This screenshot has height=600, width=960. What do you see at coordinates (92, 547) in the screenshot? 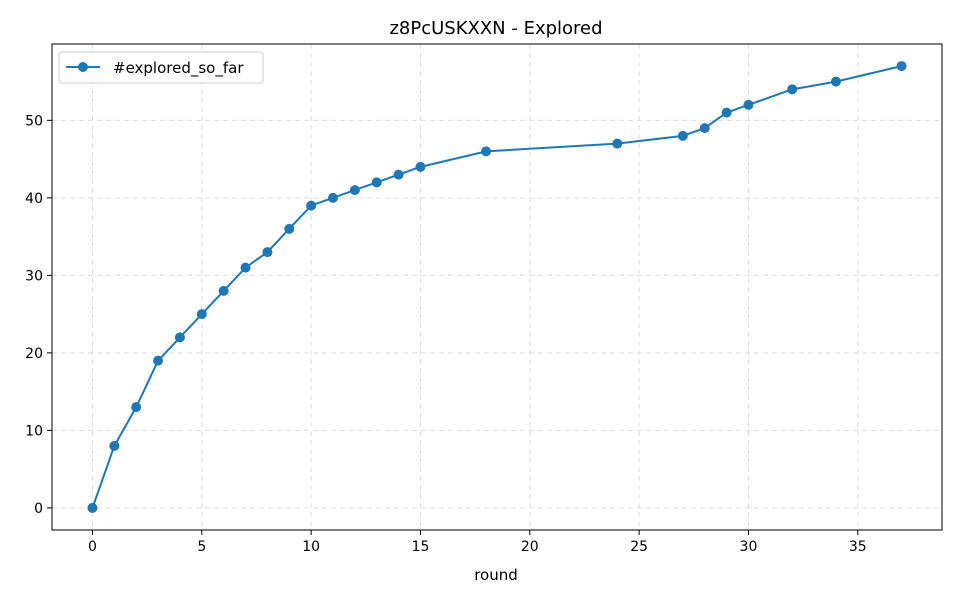
I see `x-tick-label: 0` at bounding box center [92, 547].